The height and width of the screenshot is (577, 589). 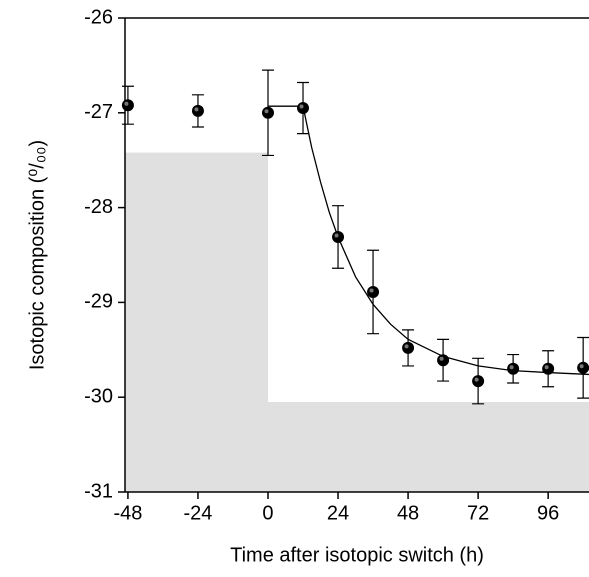 I want to click on y-axis-label: Isotopic composition (⁰/₀₀), so click(x=37, y=255).